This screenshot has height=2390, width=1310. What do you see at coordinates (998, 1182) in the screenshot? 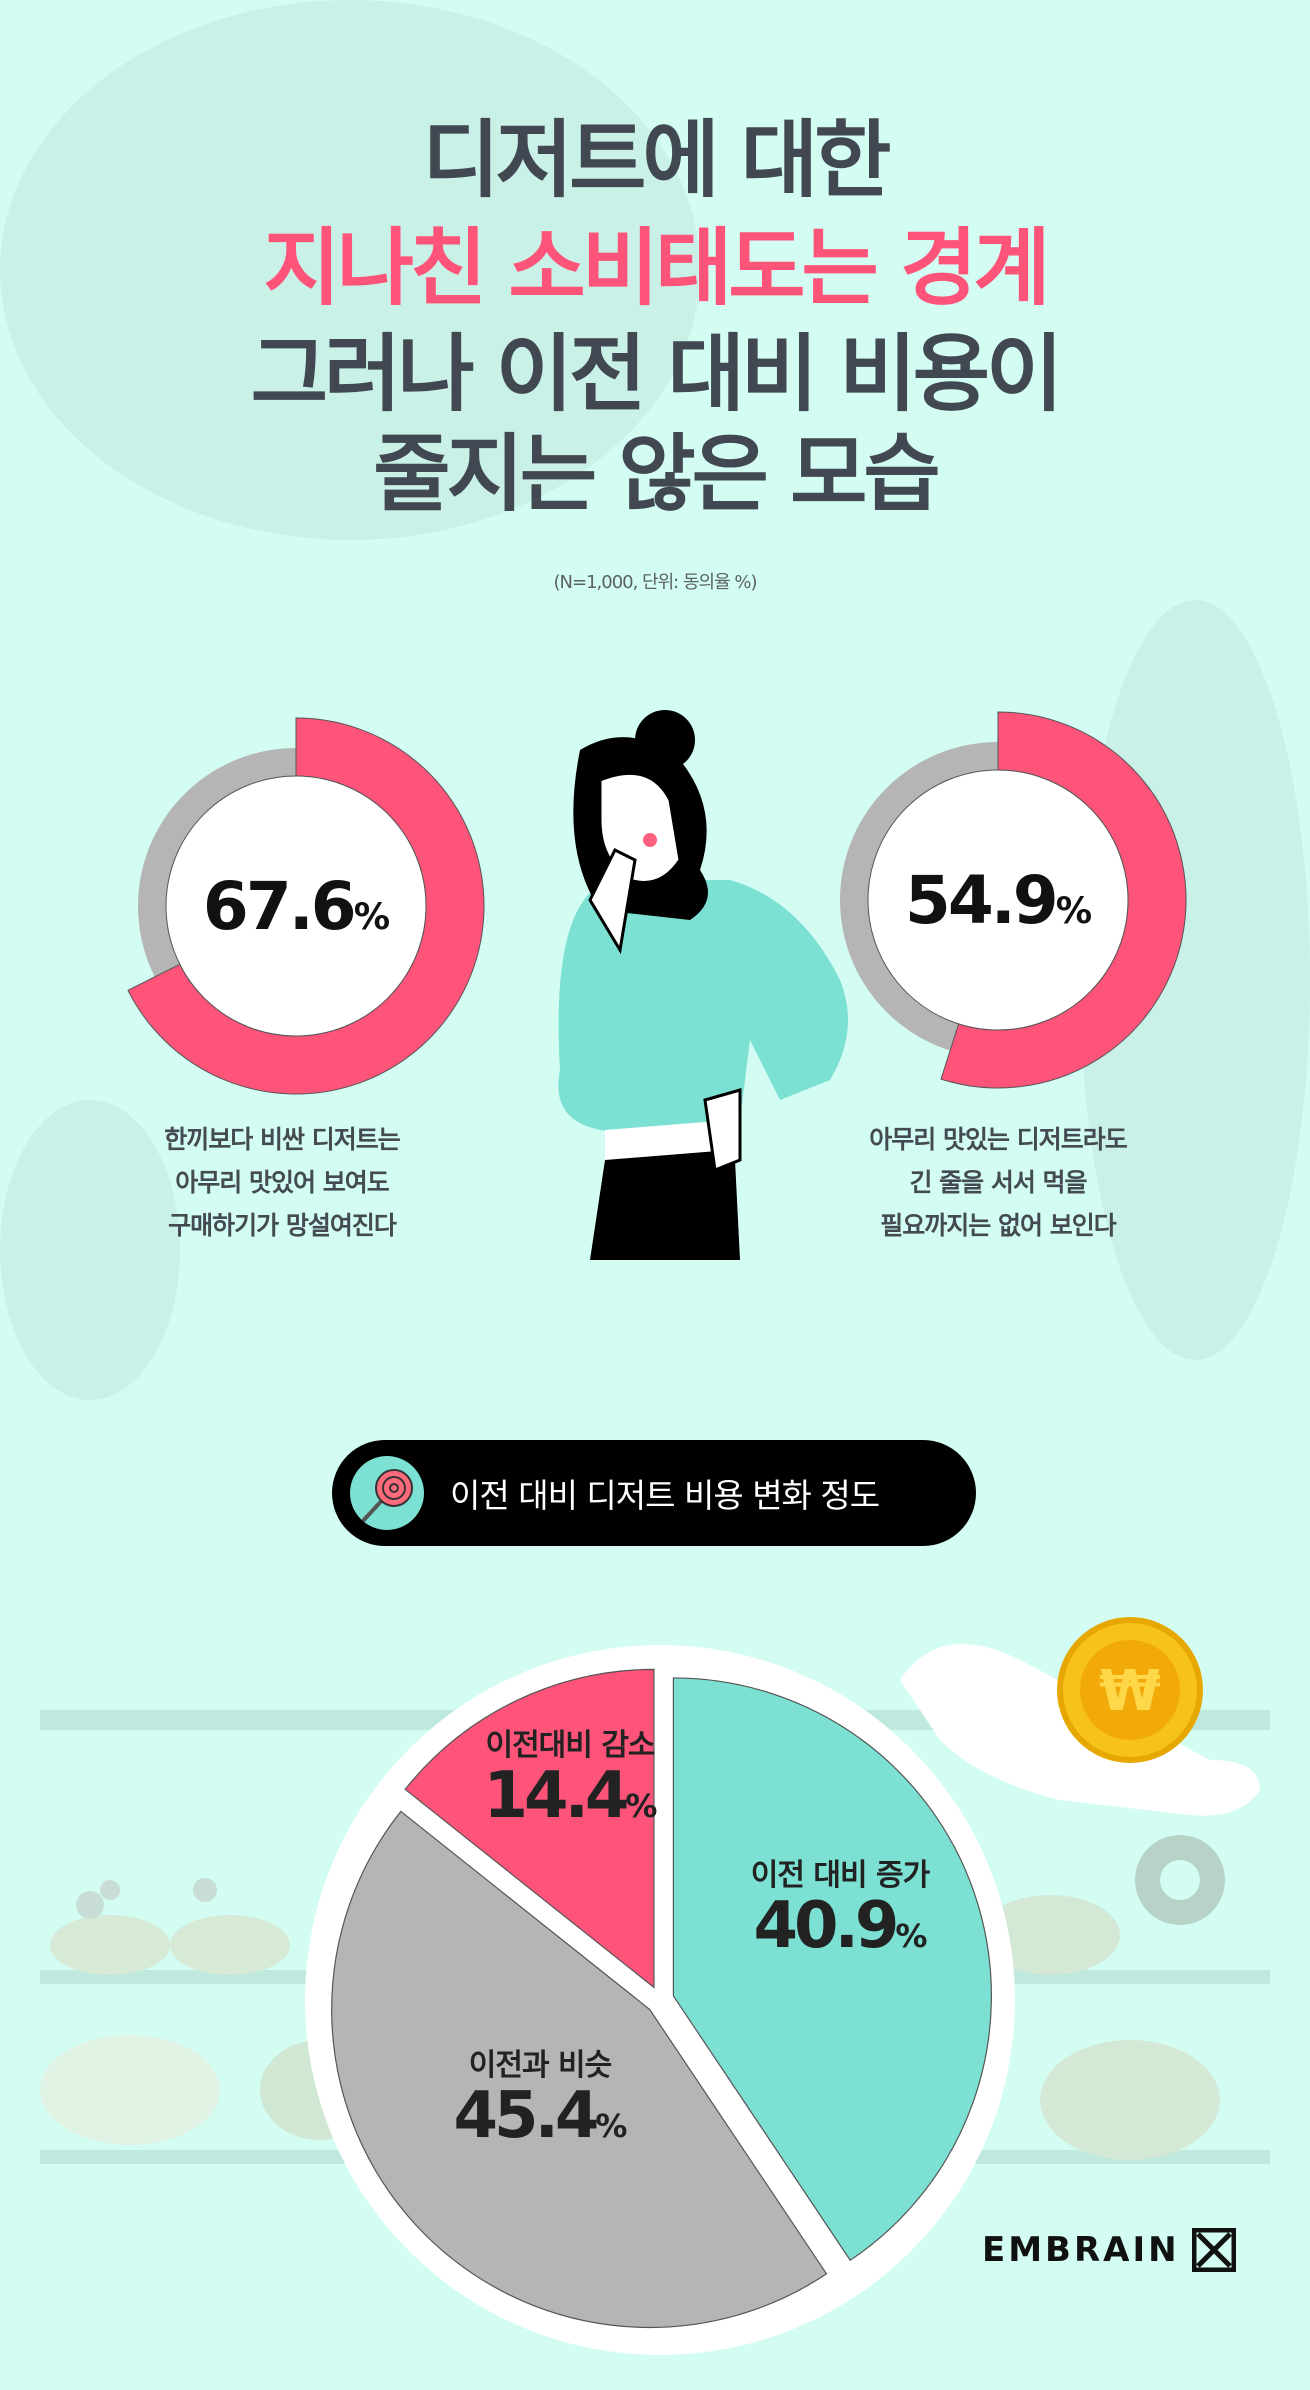
I see `caption-queue: 아무리 맛있는 디저트라도 긴 줄을 서서 먹을 필요까지는 없어 보인다` at bounding box center [998, 1182].